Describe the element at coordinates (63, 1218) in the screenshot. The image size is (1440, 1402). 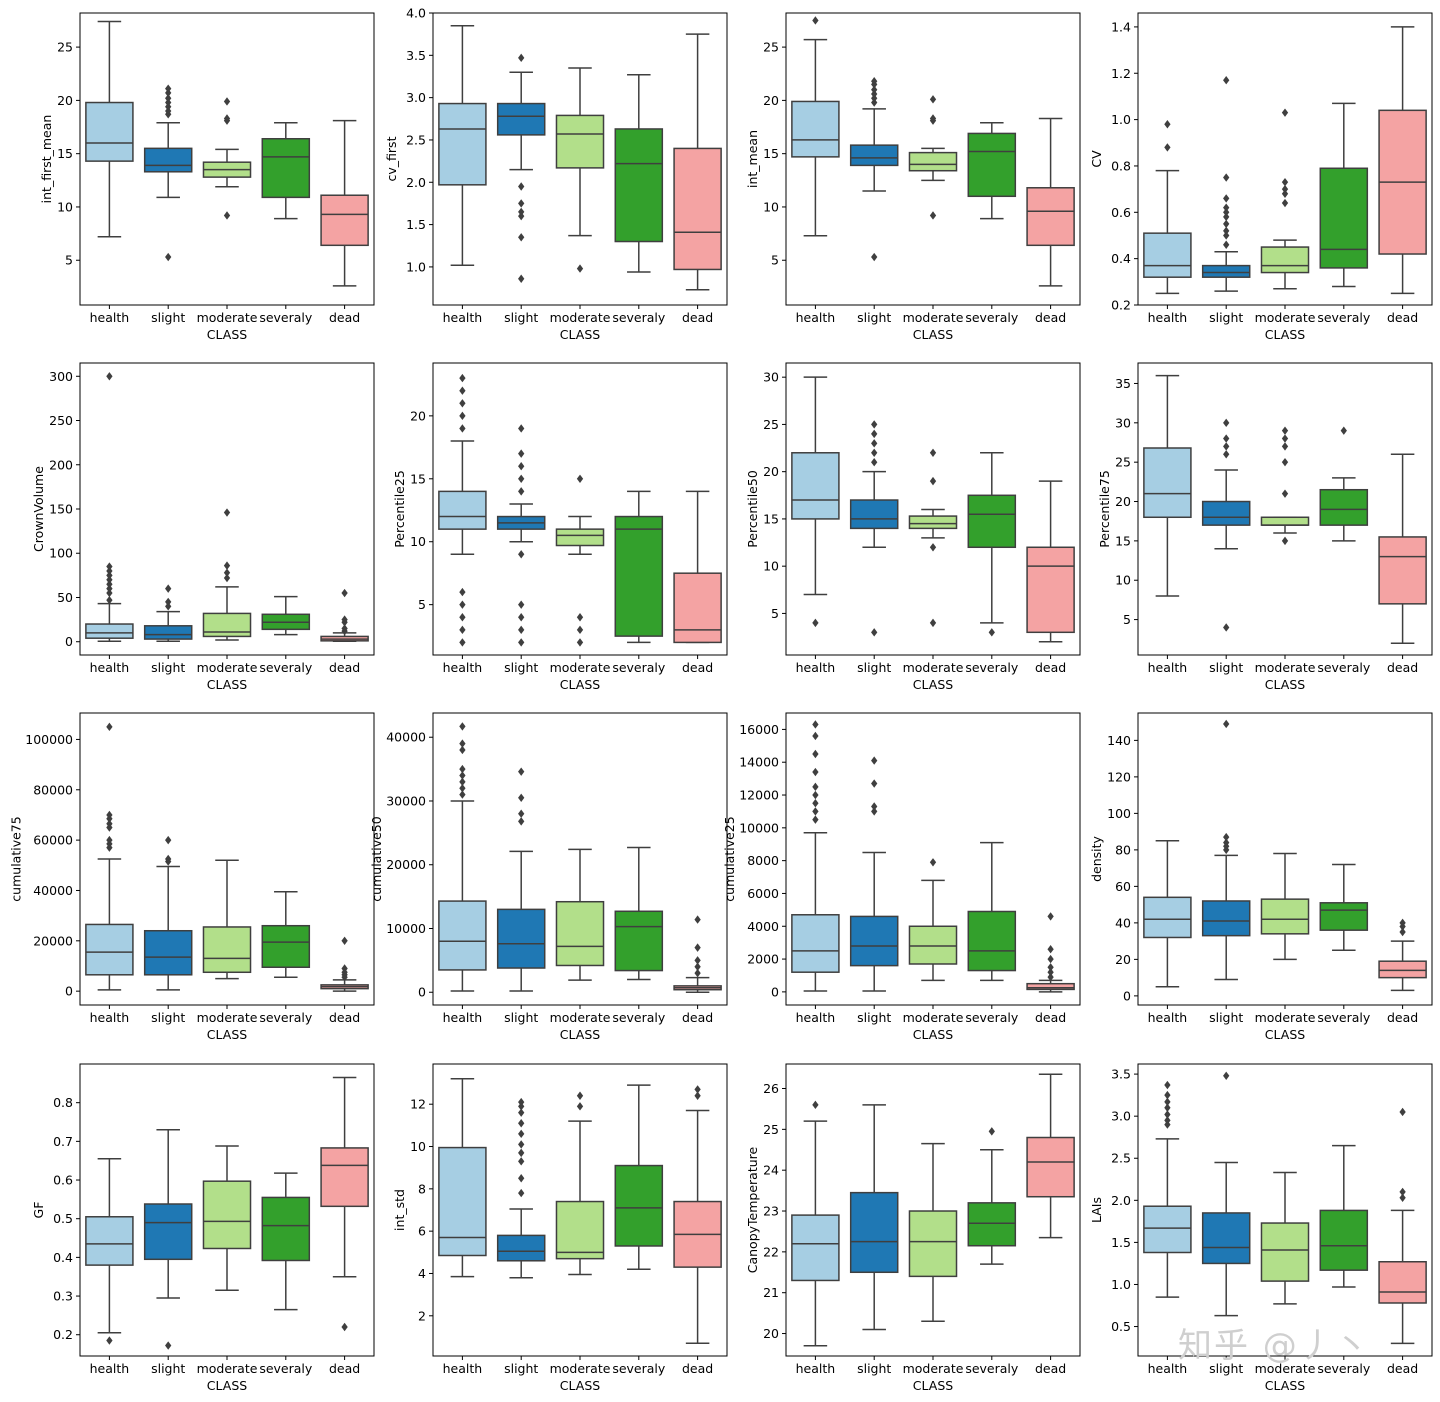
I see `y-tick-label: 0.5` at that location.